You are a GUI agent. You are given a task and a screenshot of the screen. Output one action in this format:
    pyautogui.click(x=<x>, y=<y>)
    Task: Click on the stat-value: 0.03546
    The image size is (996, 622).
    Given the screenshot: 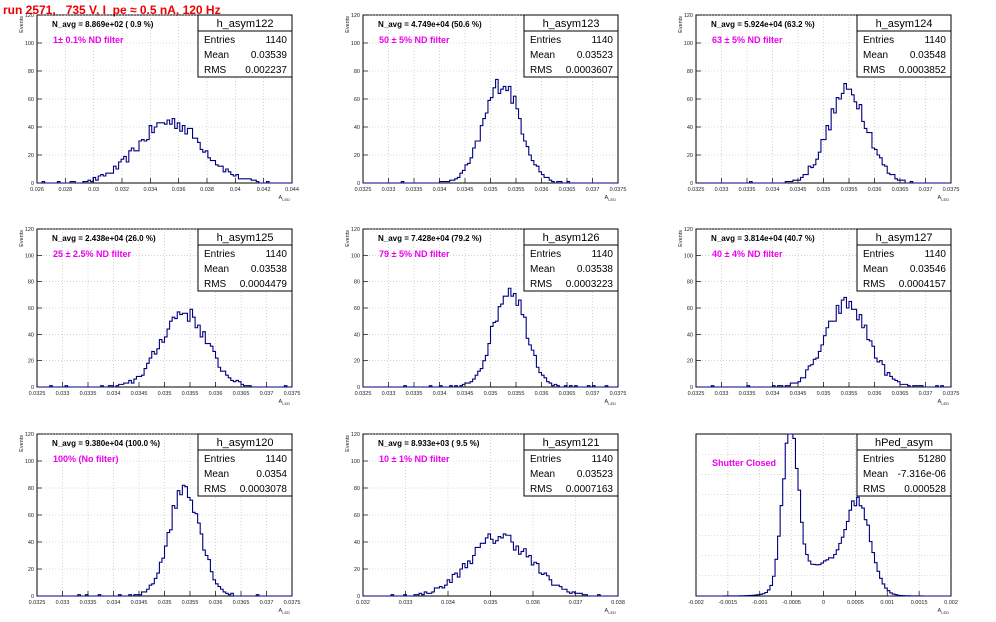 What is the action you would take?
    pyautogui.click(x=928, y=269)
    